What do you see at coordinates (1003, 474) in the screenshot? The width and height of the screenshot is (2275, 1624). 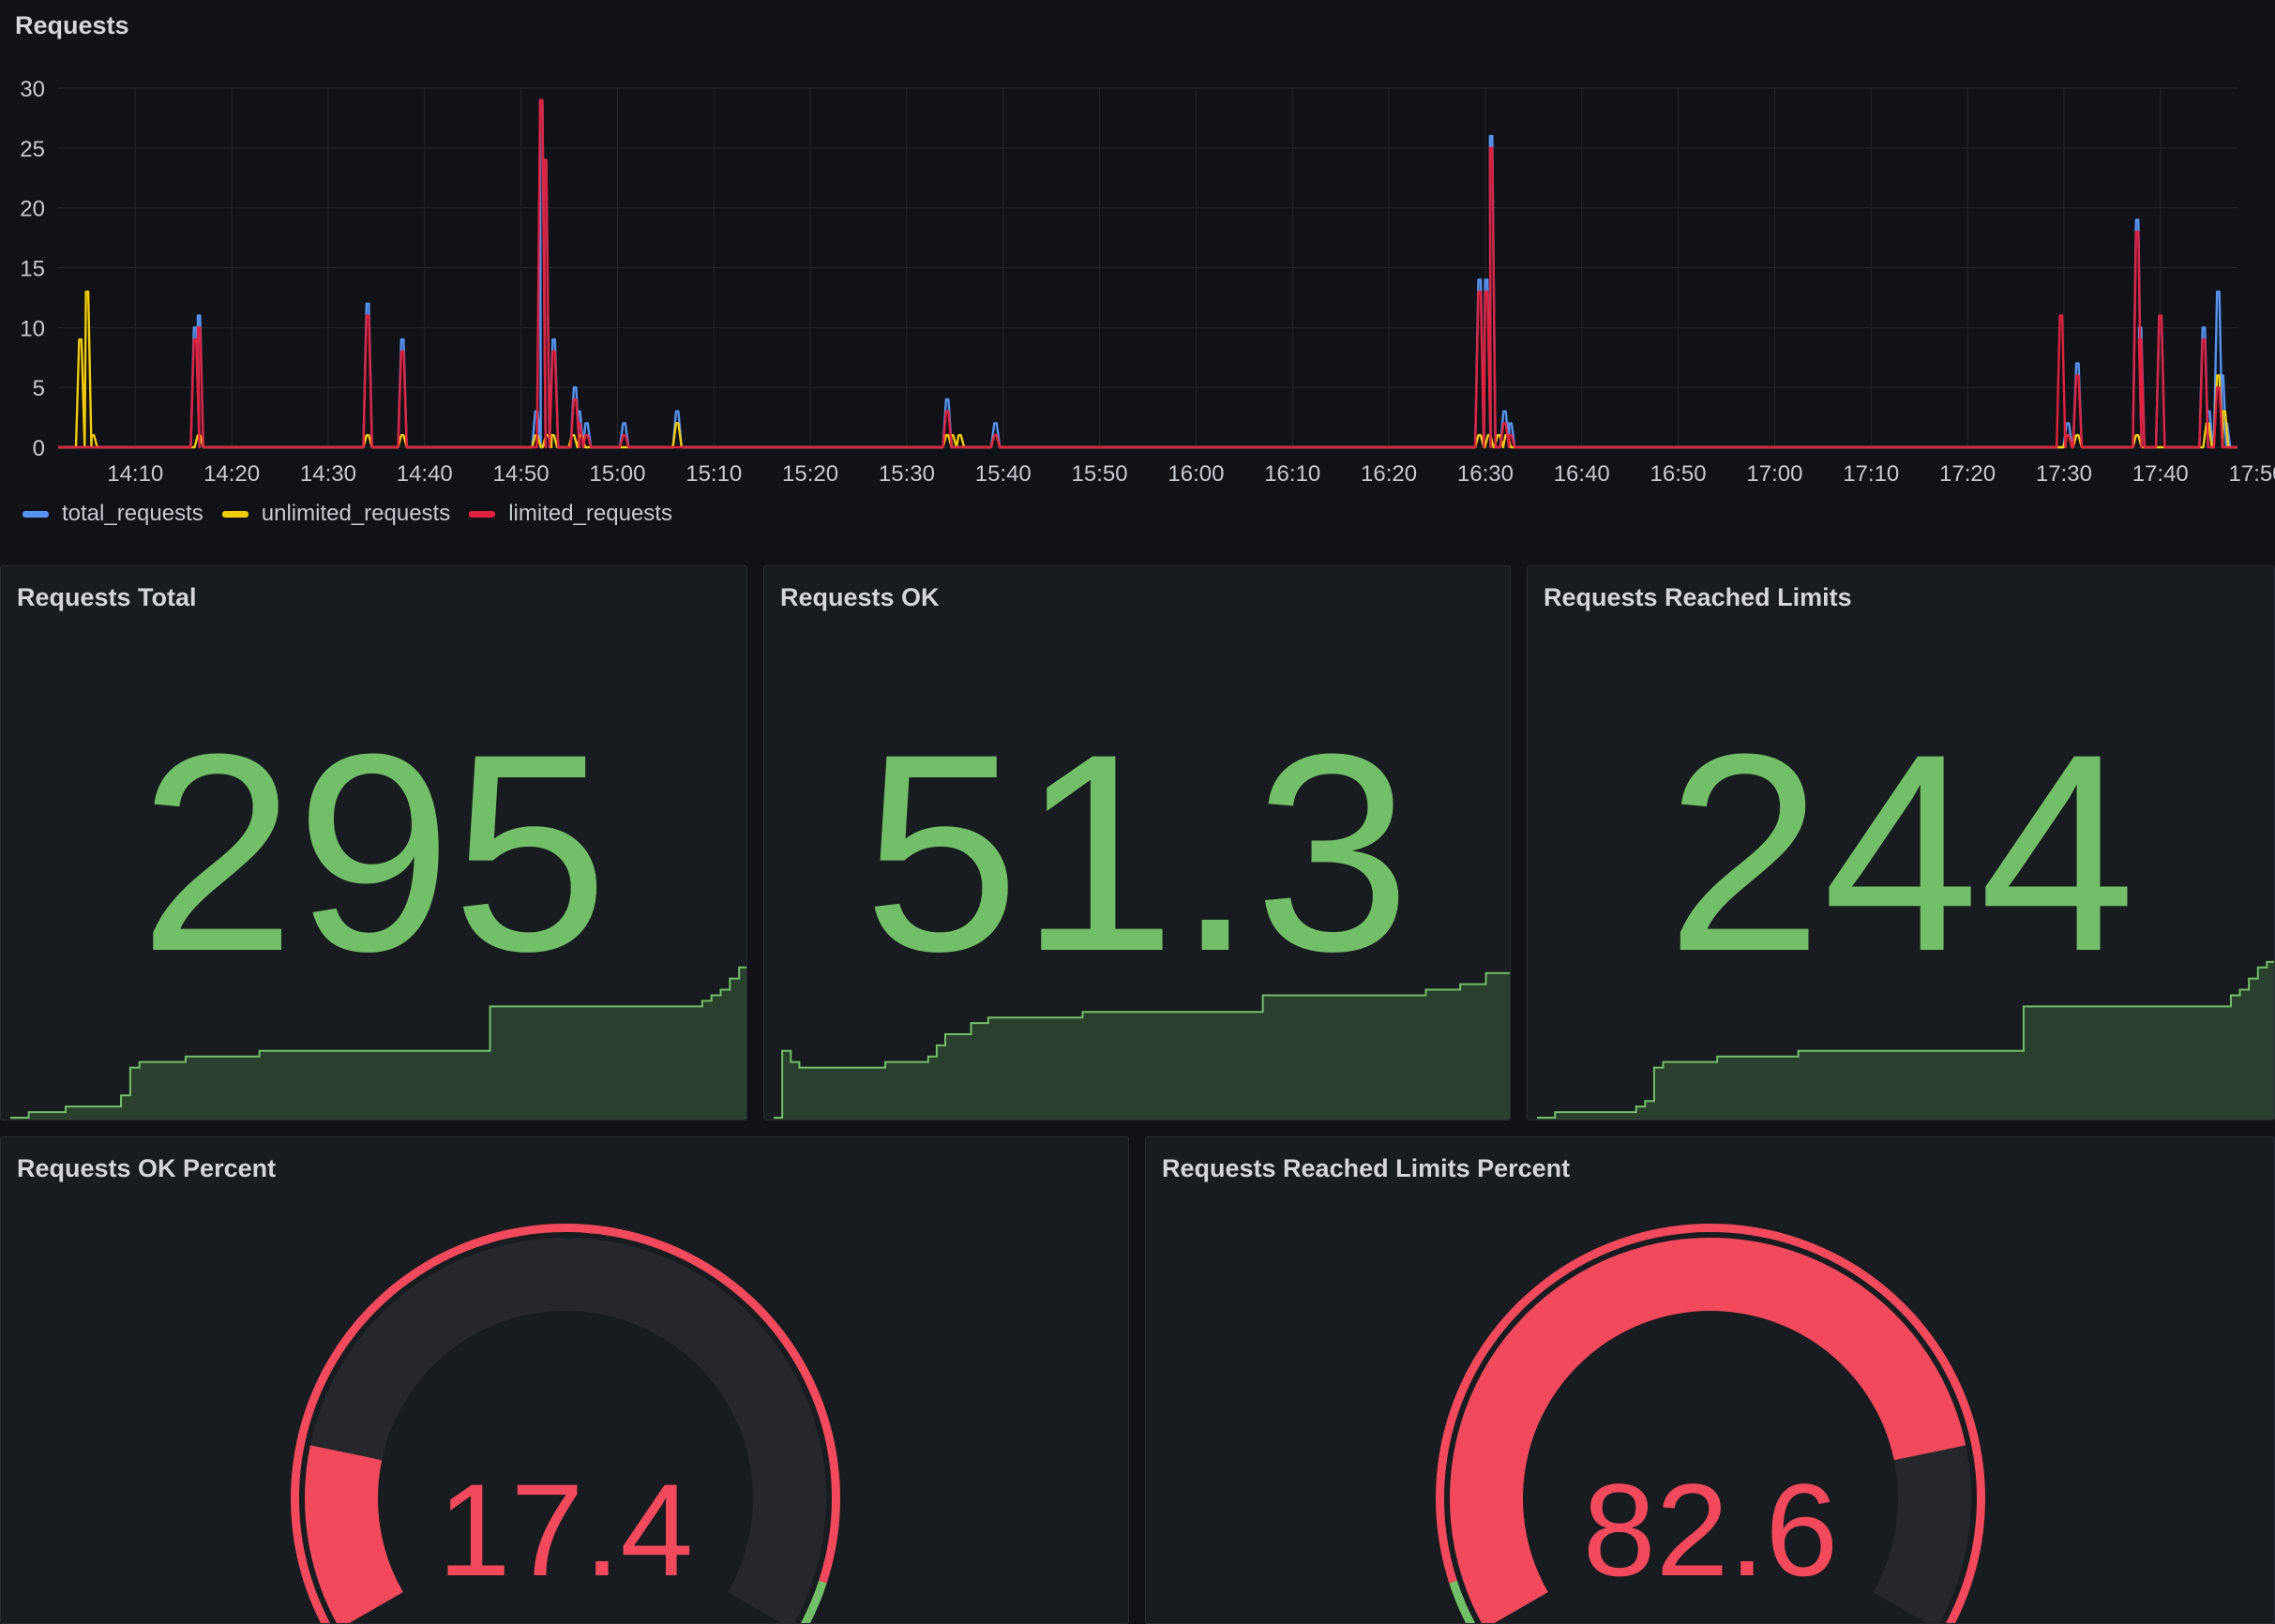 I see `x-tick-label: 15:40` at bounding box center [1003, 474].